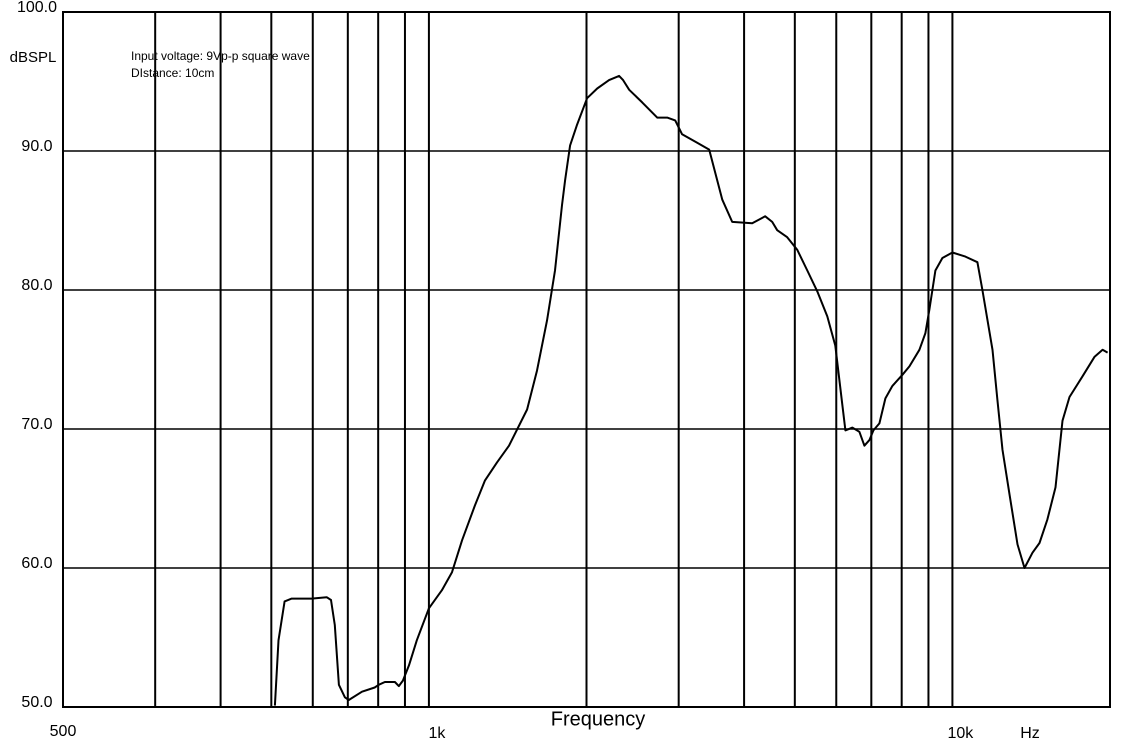 The width and height of the screenshot is (1130, 752). Describe the element at coordinates (961, 733) in the screenshot. I see `x-tick-label: 10k` at that location.